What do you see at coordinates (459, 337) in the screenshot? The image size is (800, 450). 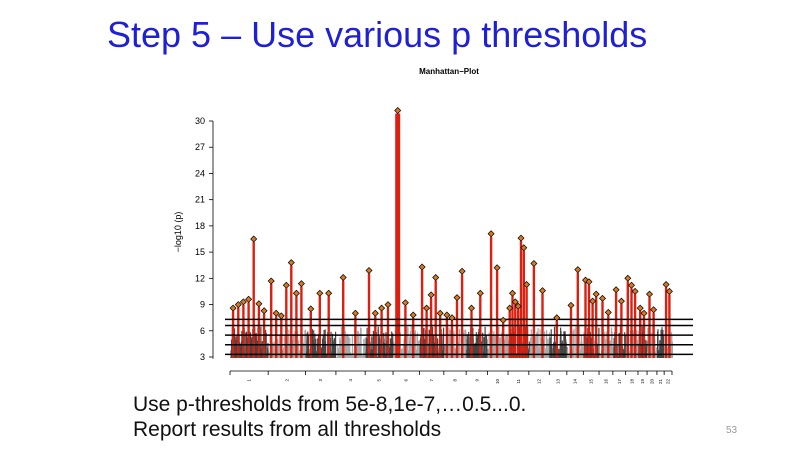 I see `threshold-lines` at bounding box center [459, 337].